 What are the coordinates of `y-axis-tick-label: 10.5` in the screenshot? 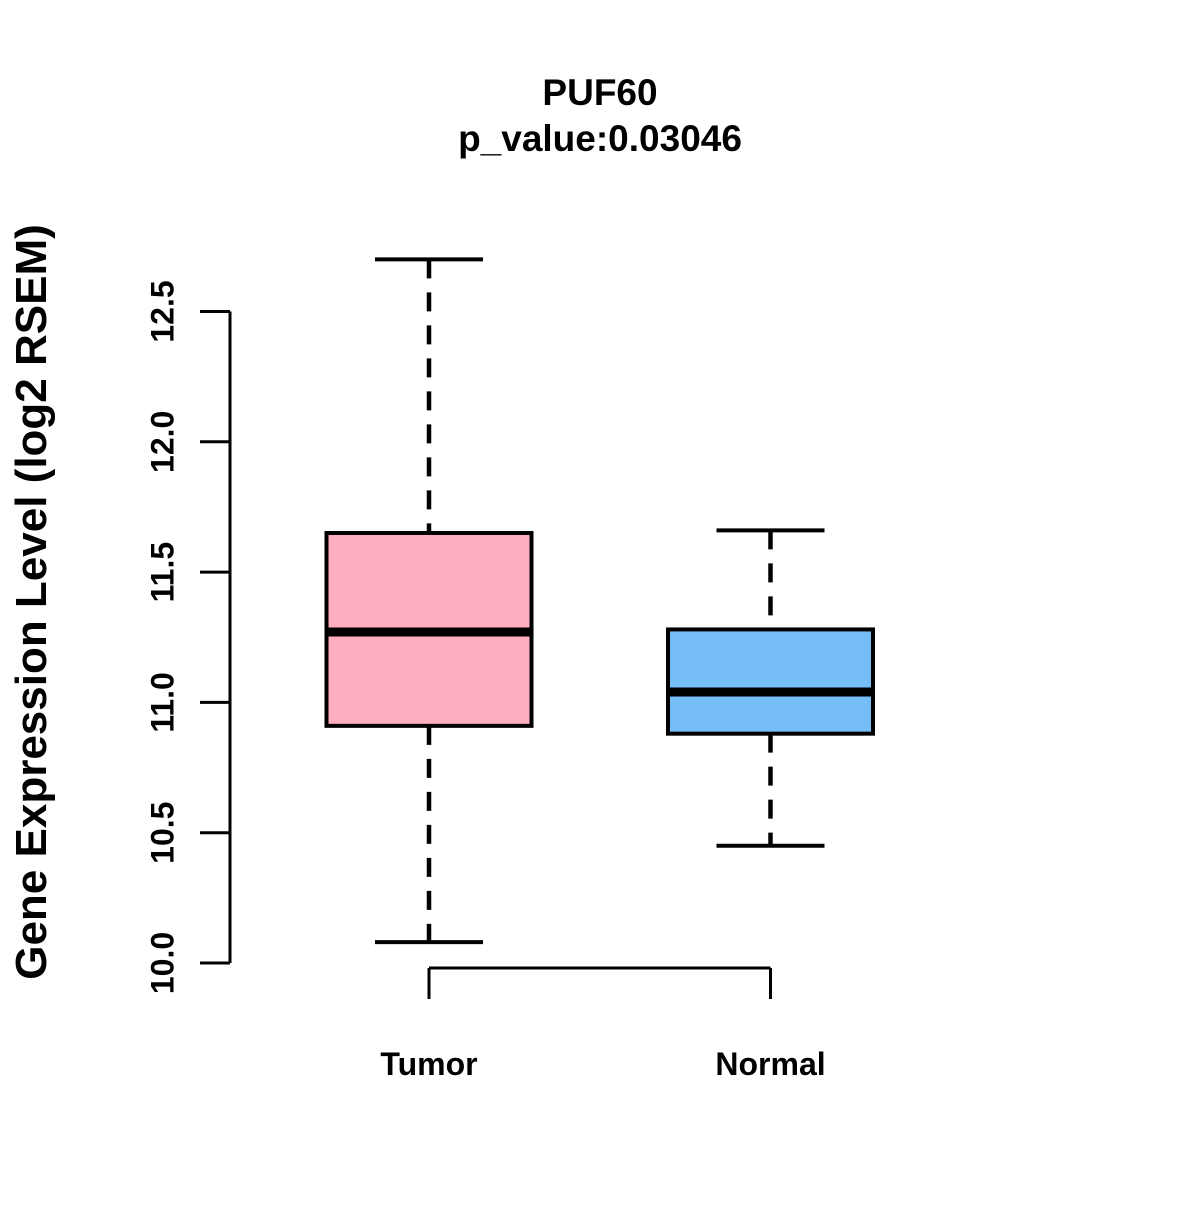 It's located at (163, 833).